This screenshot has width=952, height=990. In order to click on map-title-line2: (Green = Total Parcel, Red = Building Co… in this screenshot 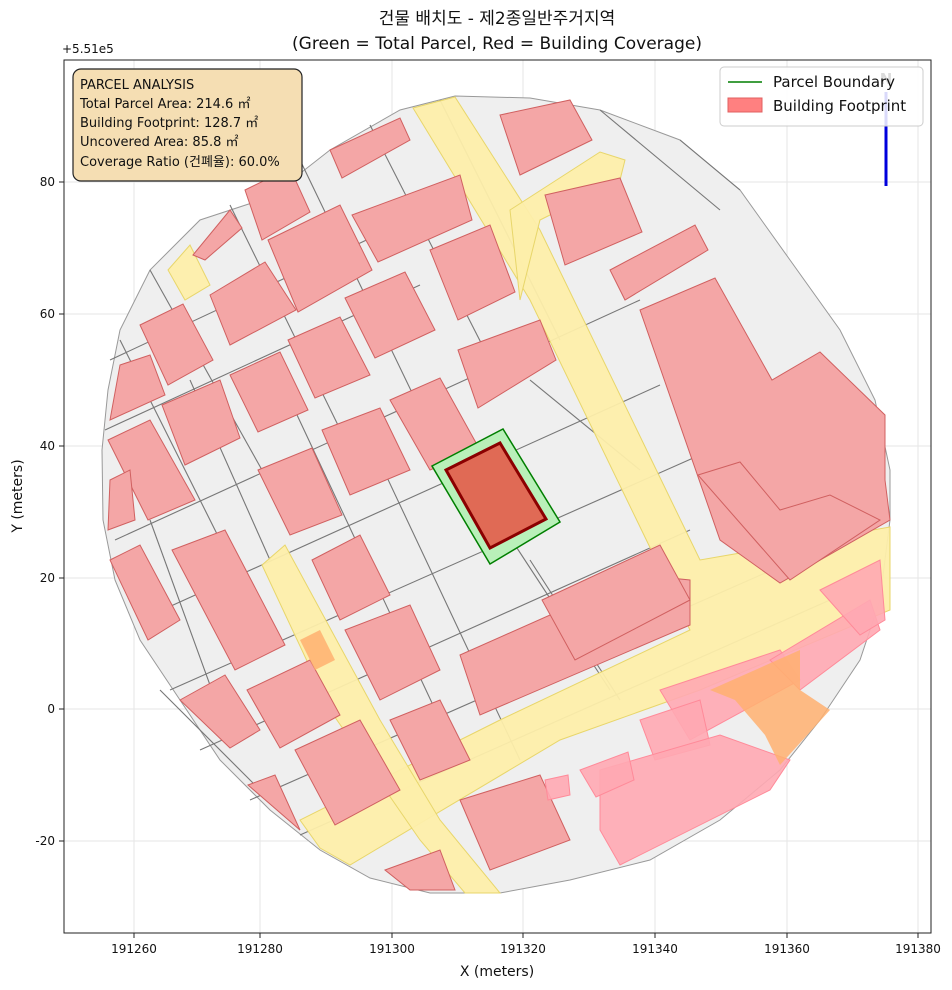, I will do `click(497, 44)`.